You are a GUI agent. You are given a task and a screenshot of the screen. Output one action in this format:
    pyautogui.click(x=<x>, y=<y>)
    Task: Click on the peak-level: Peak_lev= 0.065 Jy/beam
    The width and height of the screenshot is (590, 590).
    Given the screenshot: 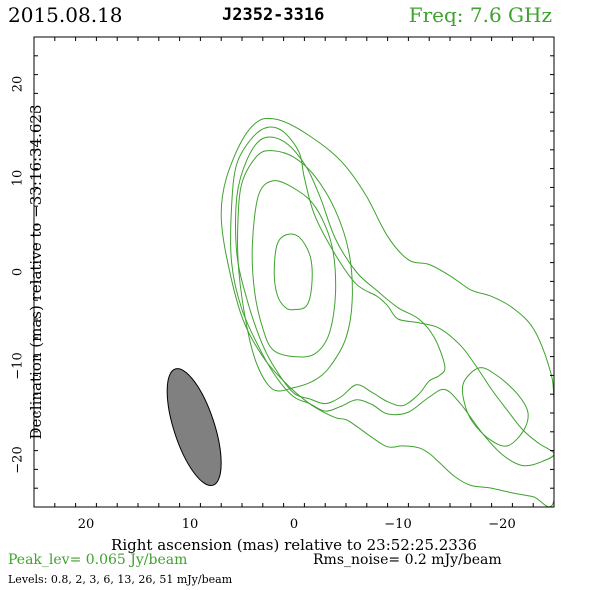 What is the action you would take?
    pyautogui.click(x=98, y=560)
    